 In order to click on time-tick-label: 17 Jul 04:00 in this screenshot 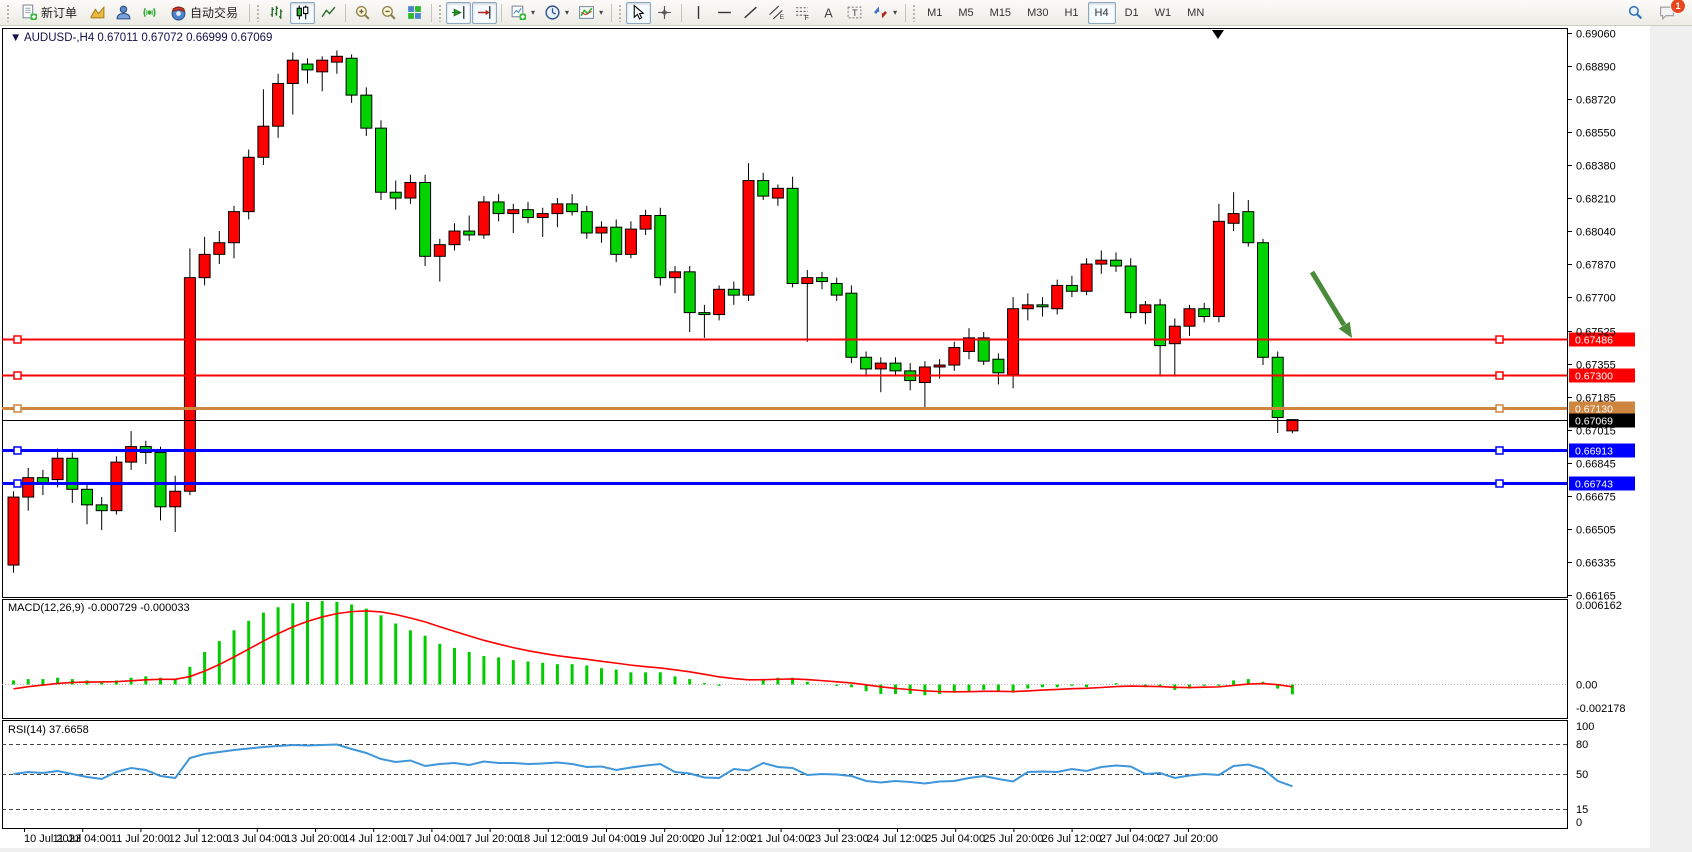, I will do `click(431, 839)`.